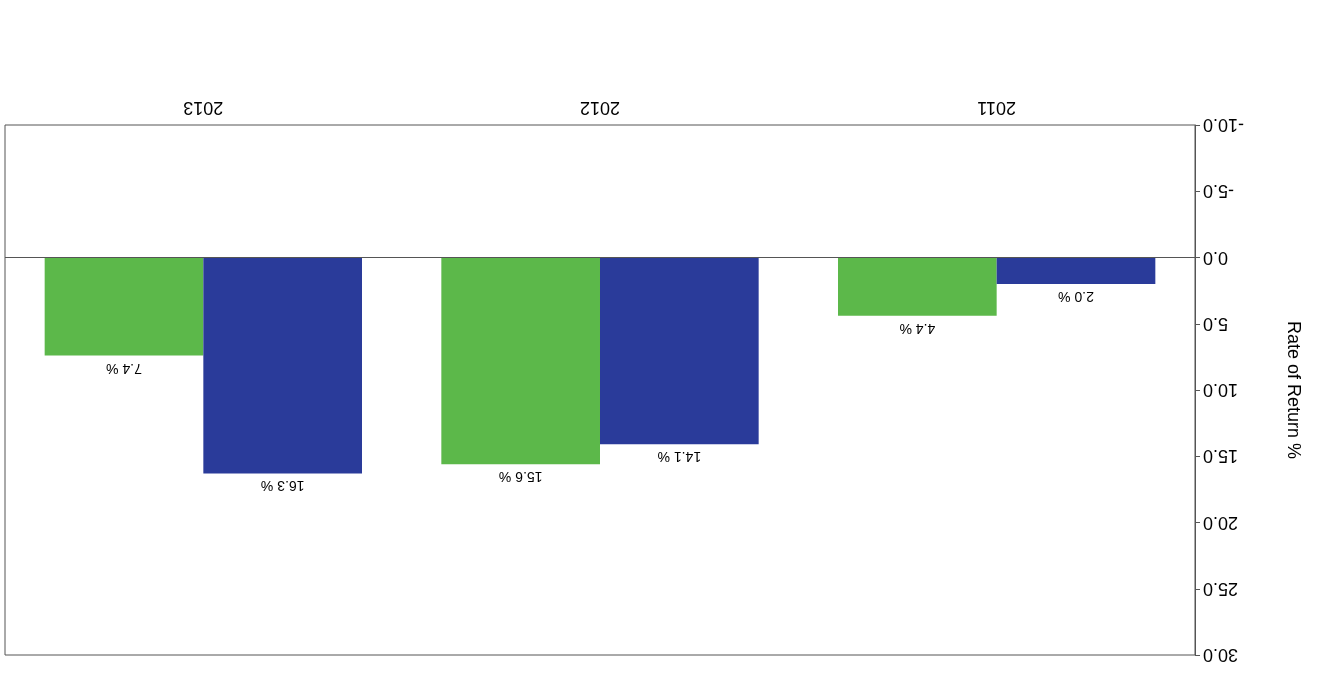 The height and width of the screenshot is (677, 1322). I want to click on y-tick-label: 15.0, so click(1221, 456).